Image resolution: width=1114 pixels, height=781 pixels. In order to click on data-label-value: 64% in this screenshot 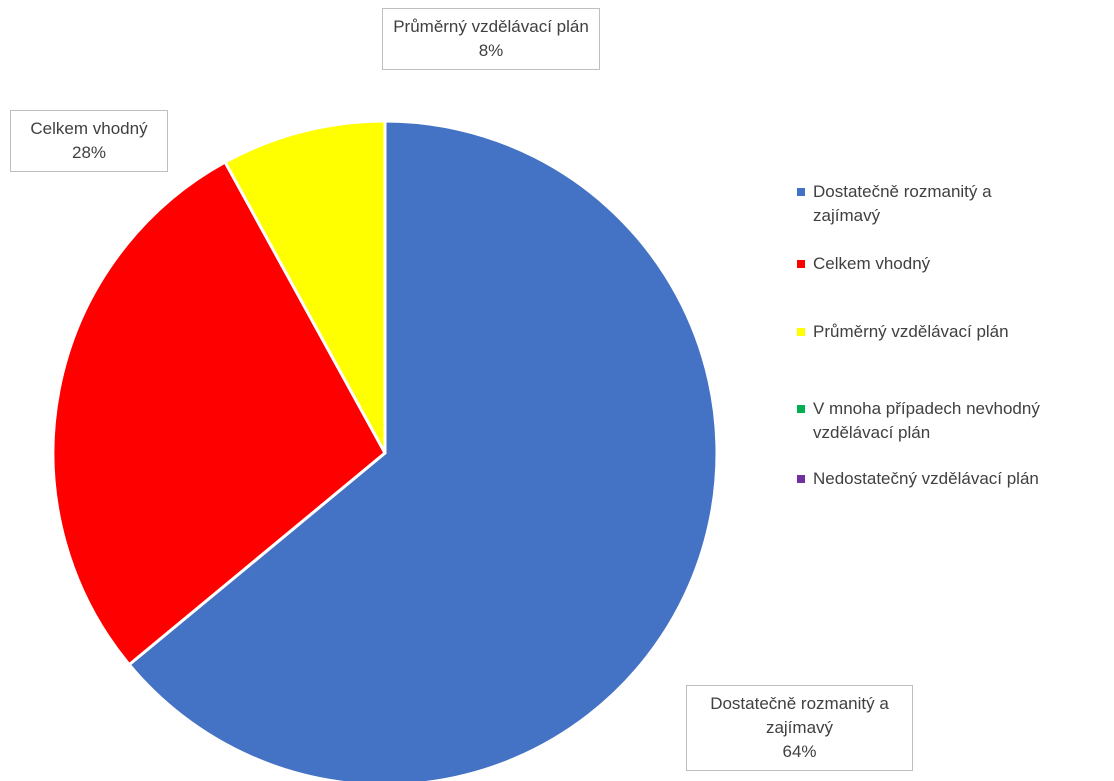, I will do `click(799, 751)`.